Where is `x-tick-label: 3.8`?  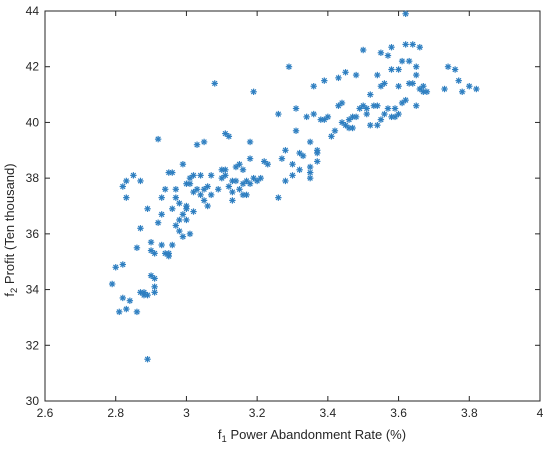
x-tick-label: 3.8 is located at coordinates (469, 413).